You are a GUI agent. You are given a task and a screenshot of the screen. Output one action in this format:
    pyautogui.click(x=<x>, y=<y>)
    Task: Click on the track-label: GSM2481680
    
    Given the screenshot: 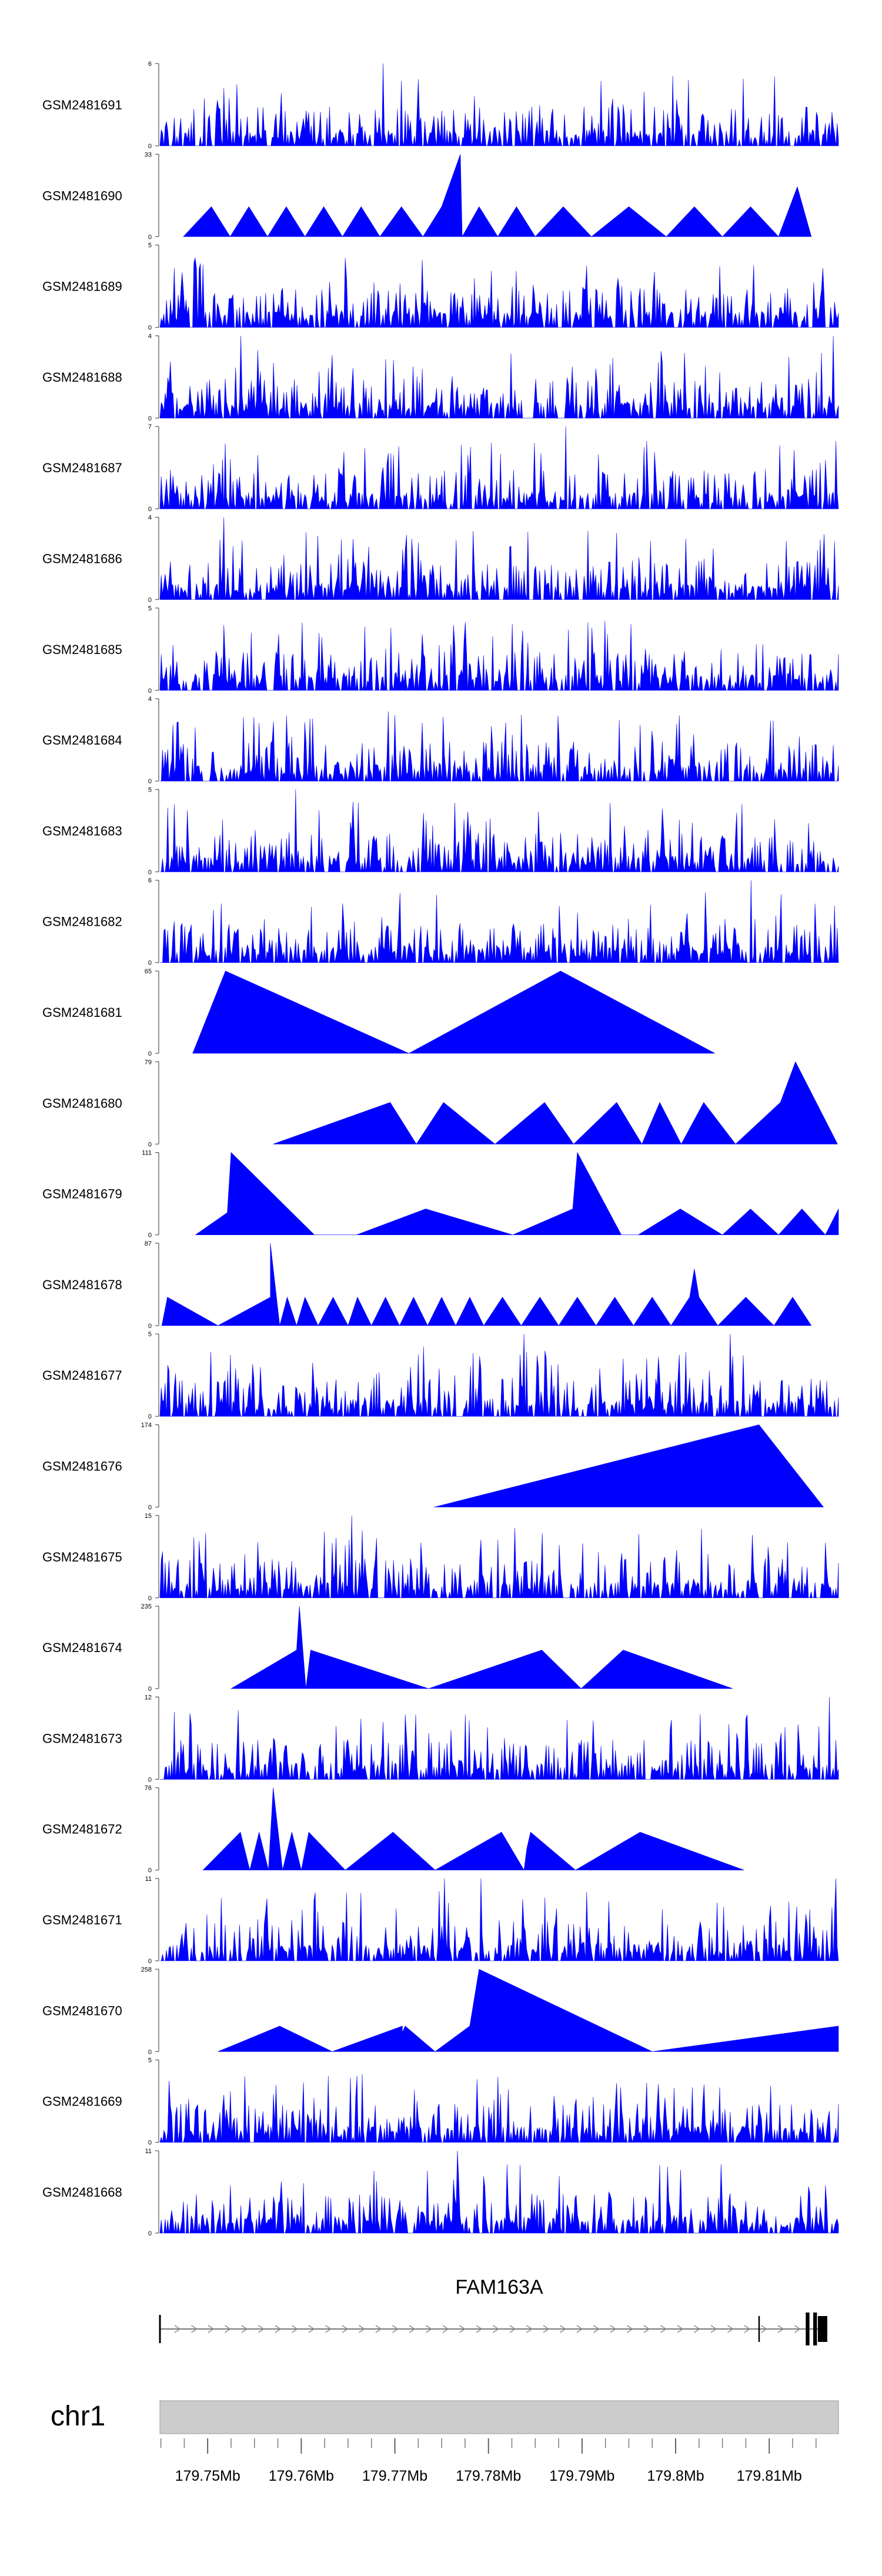 What is the action you would take?
    pyautogui.click(x=82, y=1103)
    